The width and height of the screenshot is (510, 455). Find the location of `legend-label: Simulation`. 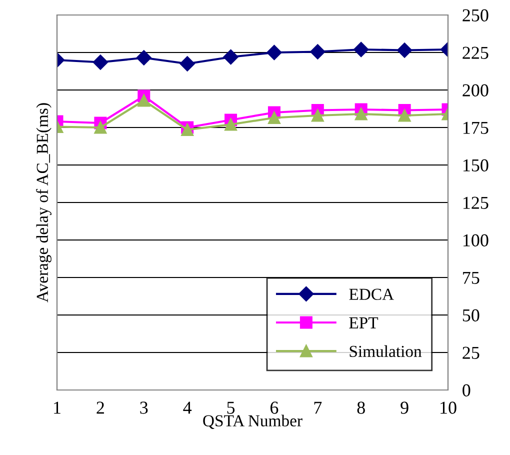

legend-label: Simulation is located at coordinates (386, 351).